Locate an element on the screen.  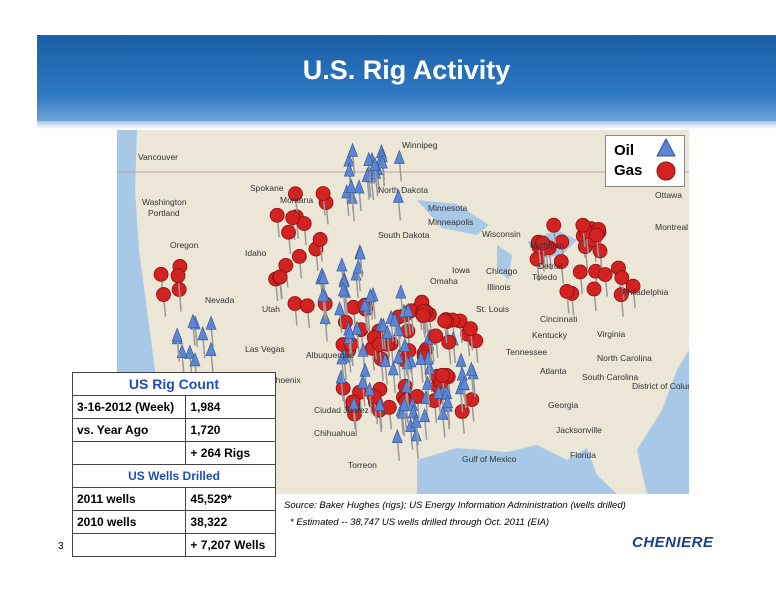
map-label: Philadelphia is located at coordinates (645, 292).